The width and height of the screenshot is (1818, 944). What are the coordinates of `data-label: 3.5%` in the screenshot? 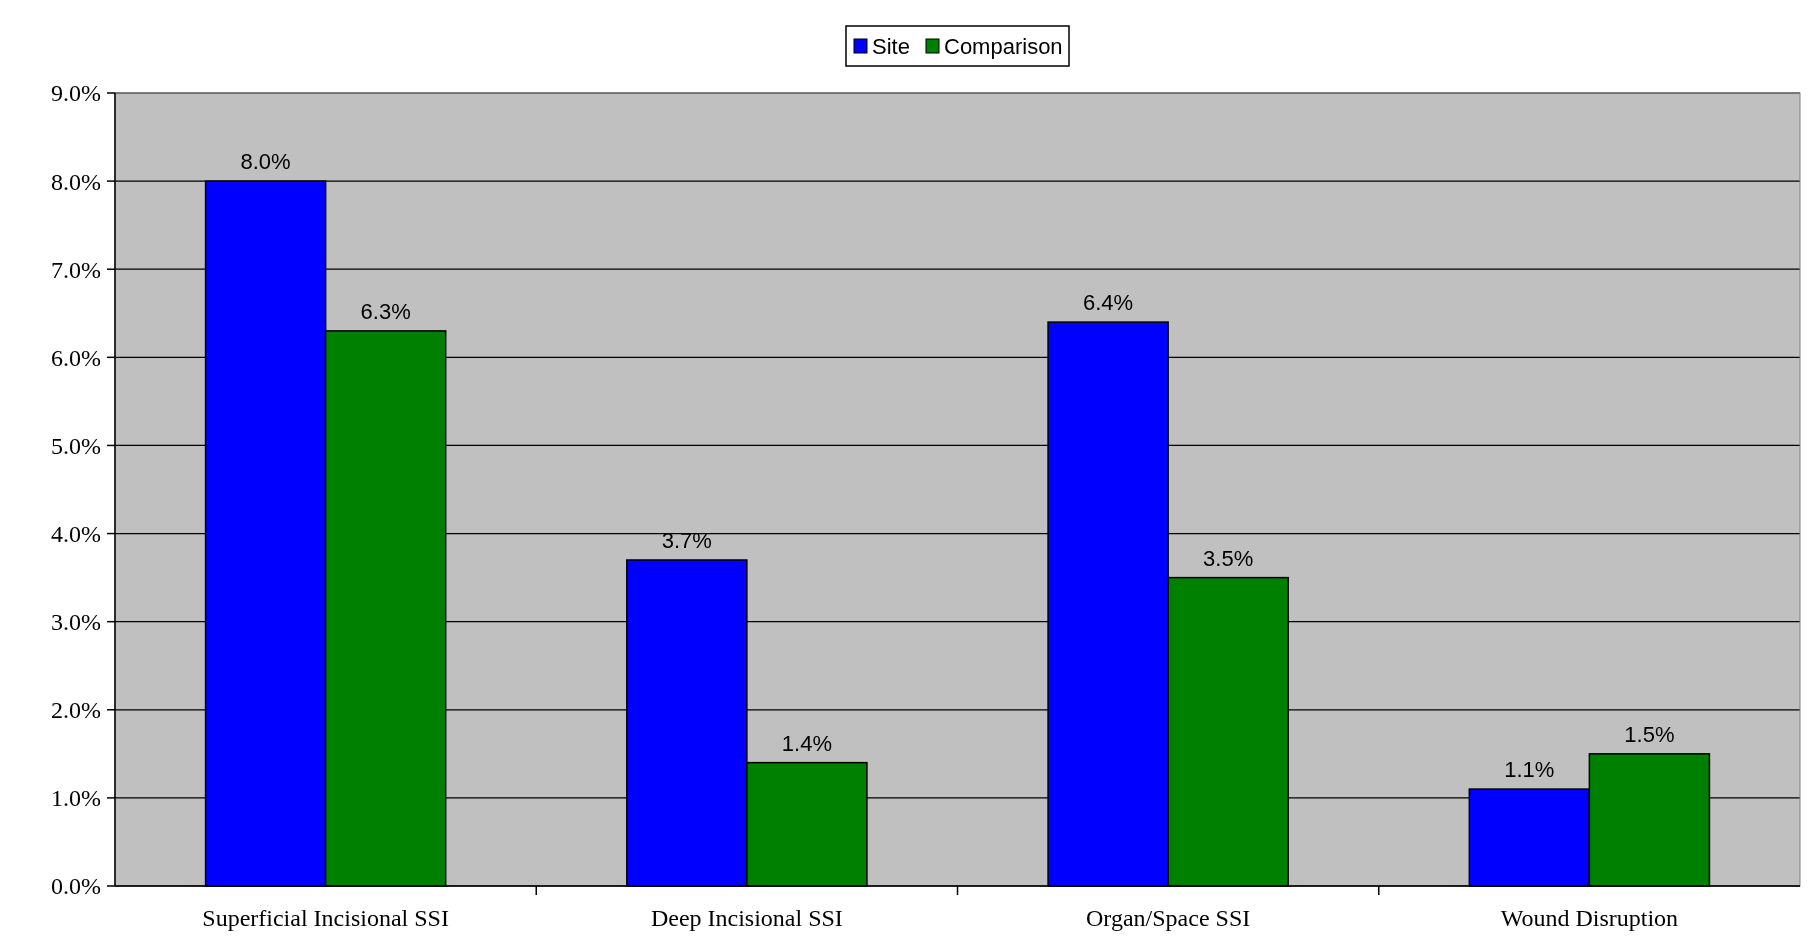 It's located at (1228, 558).